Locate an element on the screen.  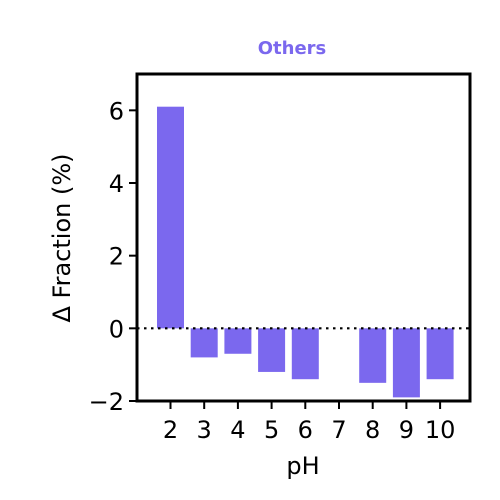
y-tick-label: 6 is located at coordinates (116, 111).